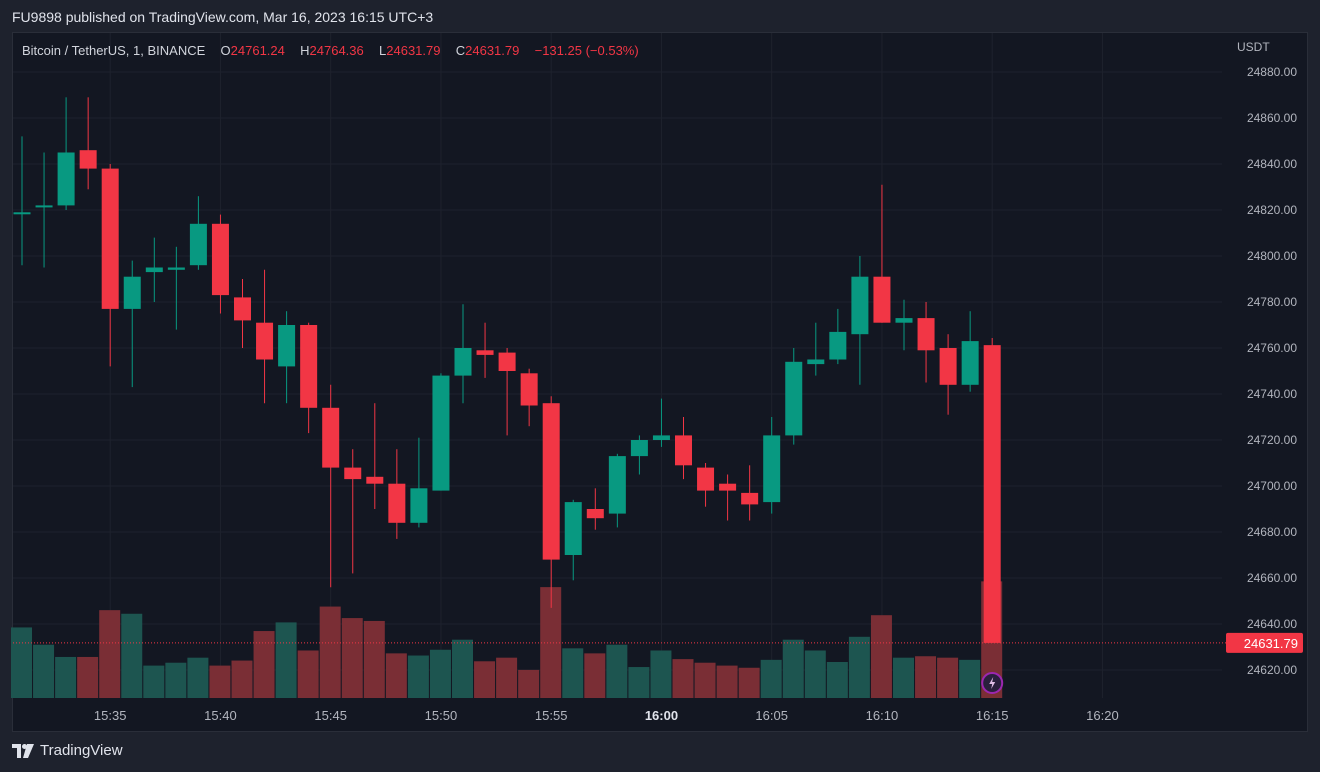 This screenshot has width=1320, height=772. I want to click on y-tick-label: 24640.00, so click(1272, 624).